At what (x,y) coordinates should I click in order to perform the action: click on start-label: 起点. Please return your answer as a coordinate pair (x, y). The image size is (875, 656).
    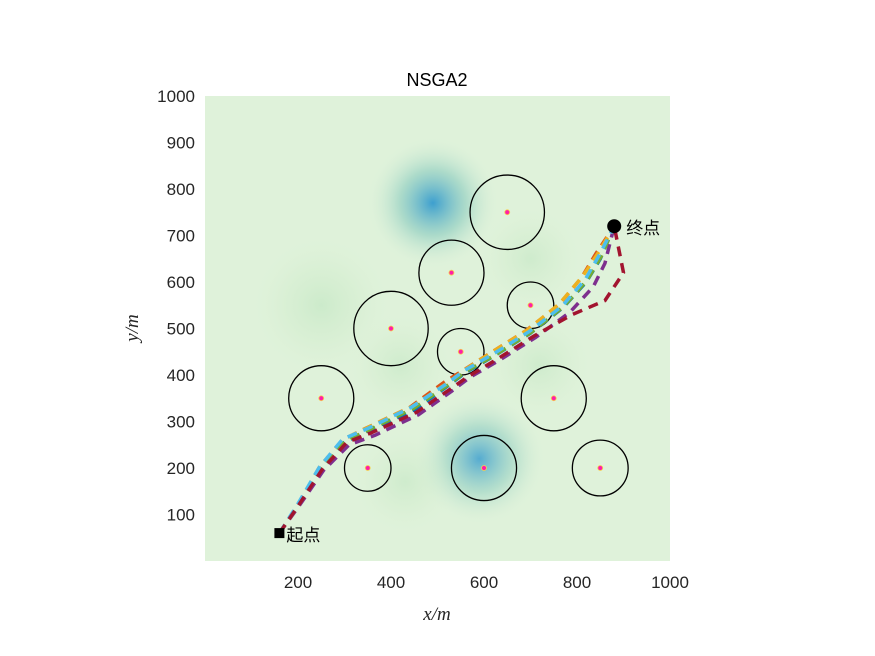
    Looking at the image, I should click on (303, 536).